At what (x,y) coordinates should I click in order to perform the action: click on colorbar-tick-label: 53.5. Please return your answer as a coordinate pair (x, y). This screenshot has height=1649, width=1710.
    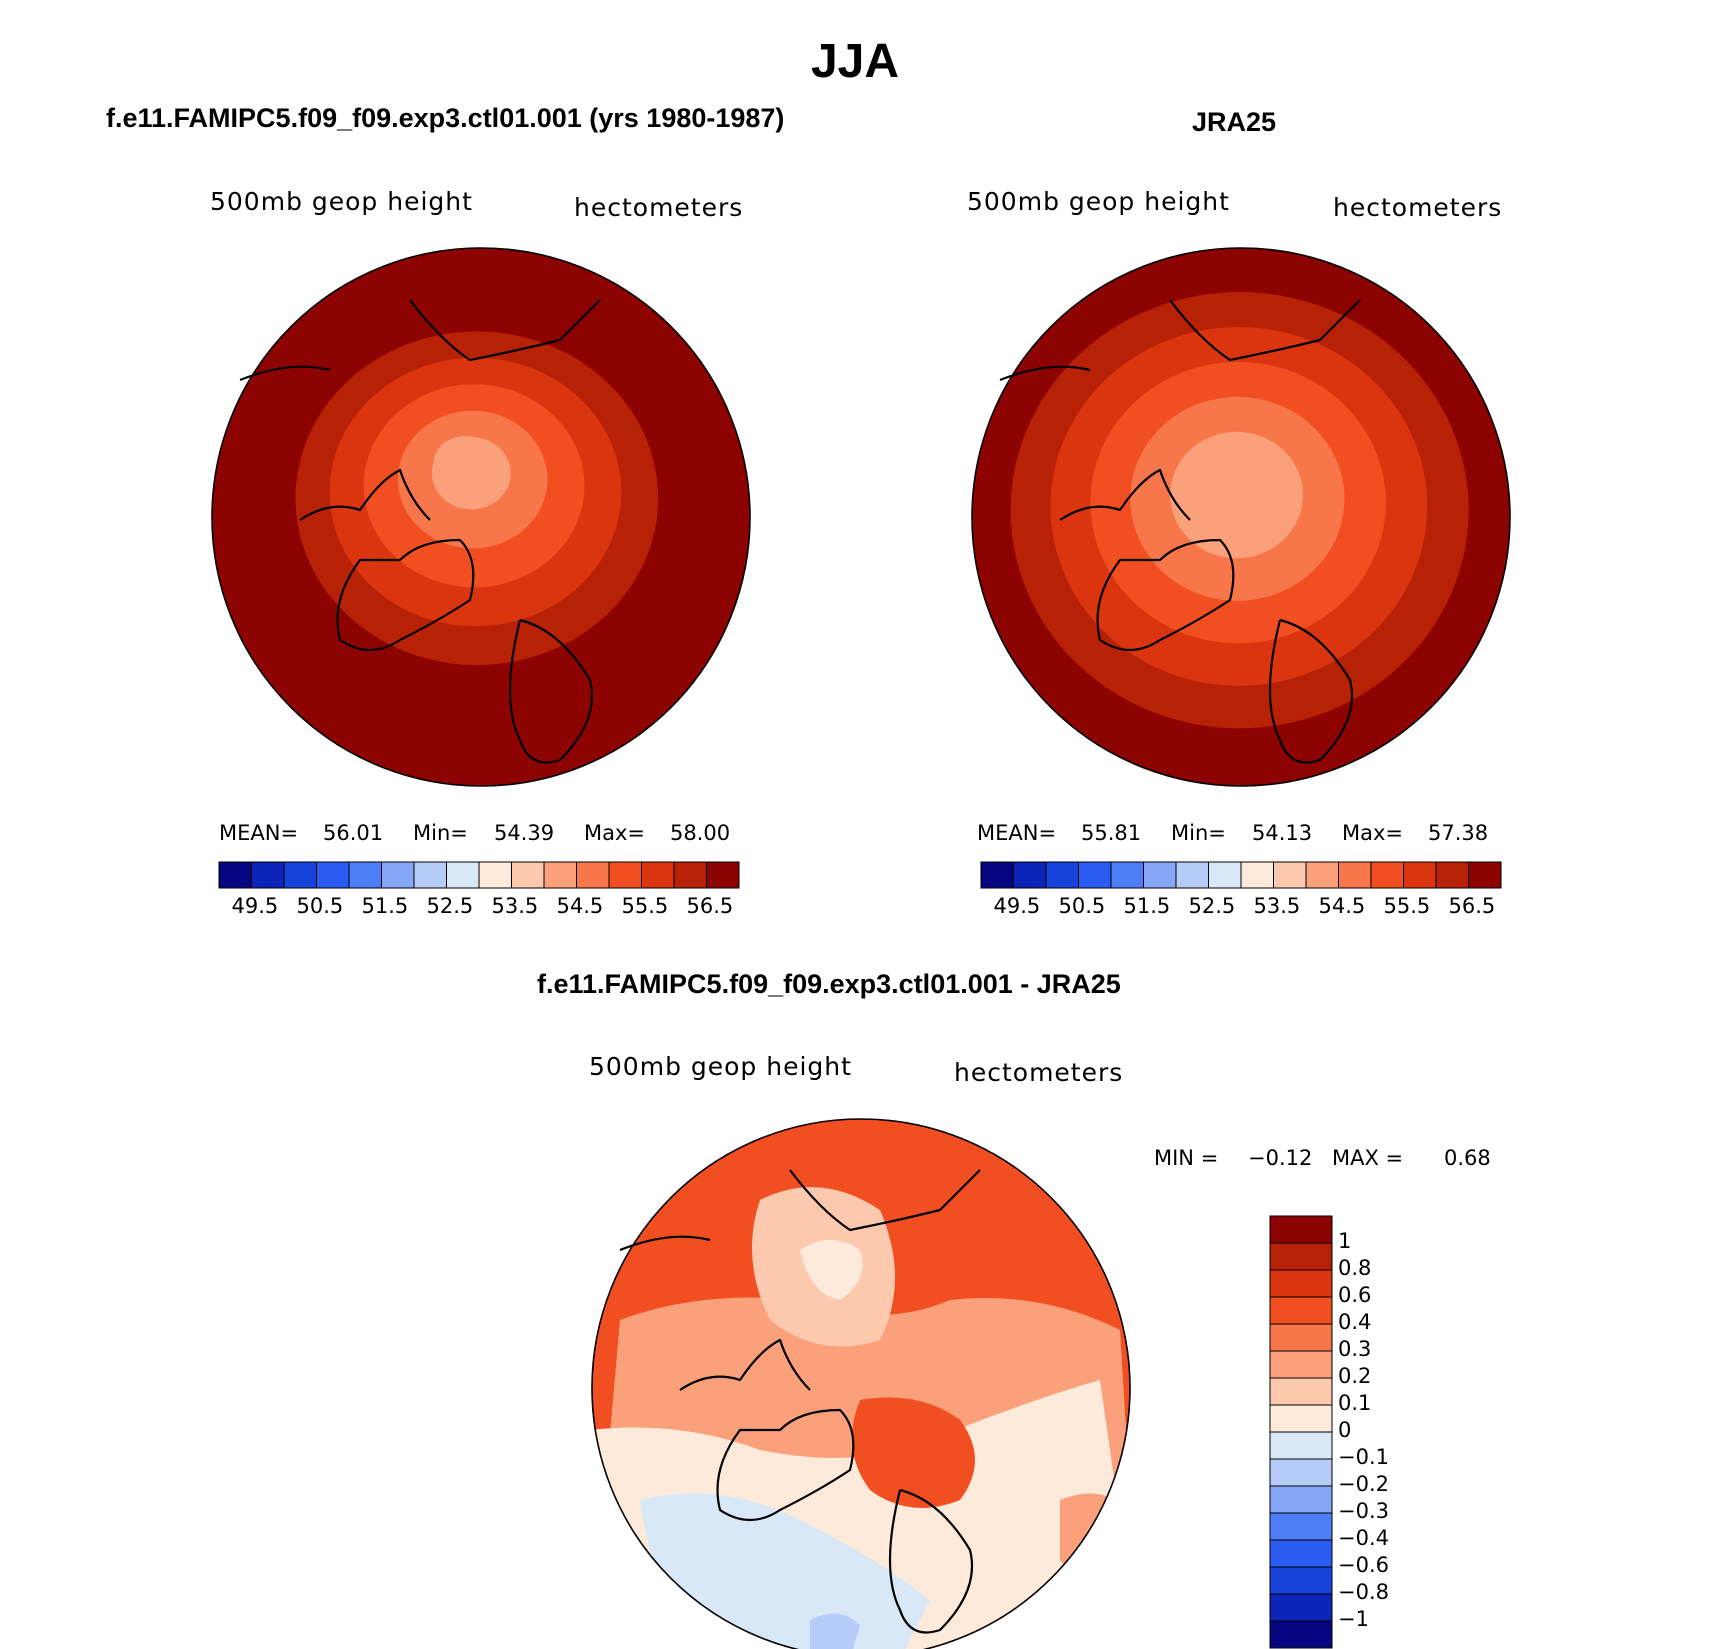
    Looking at the image, I should click on (1277, 906).